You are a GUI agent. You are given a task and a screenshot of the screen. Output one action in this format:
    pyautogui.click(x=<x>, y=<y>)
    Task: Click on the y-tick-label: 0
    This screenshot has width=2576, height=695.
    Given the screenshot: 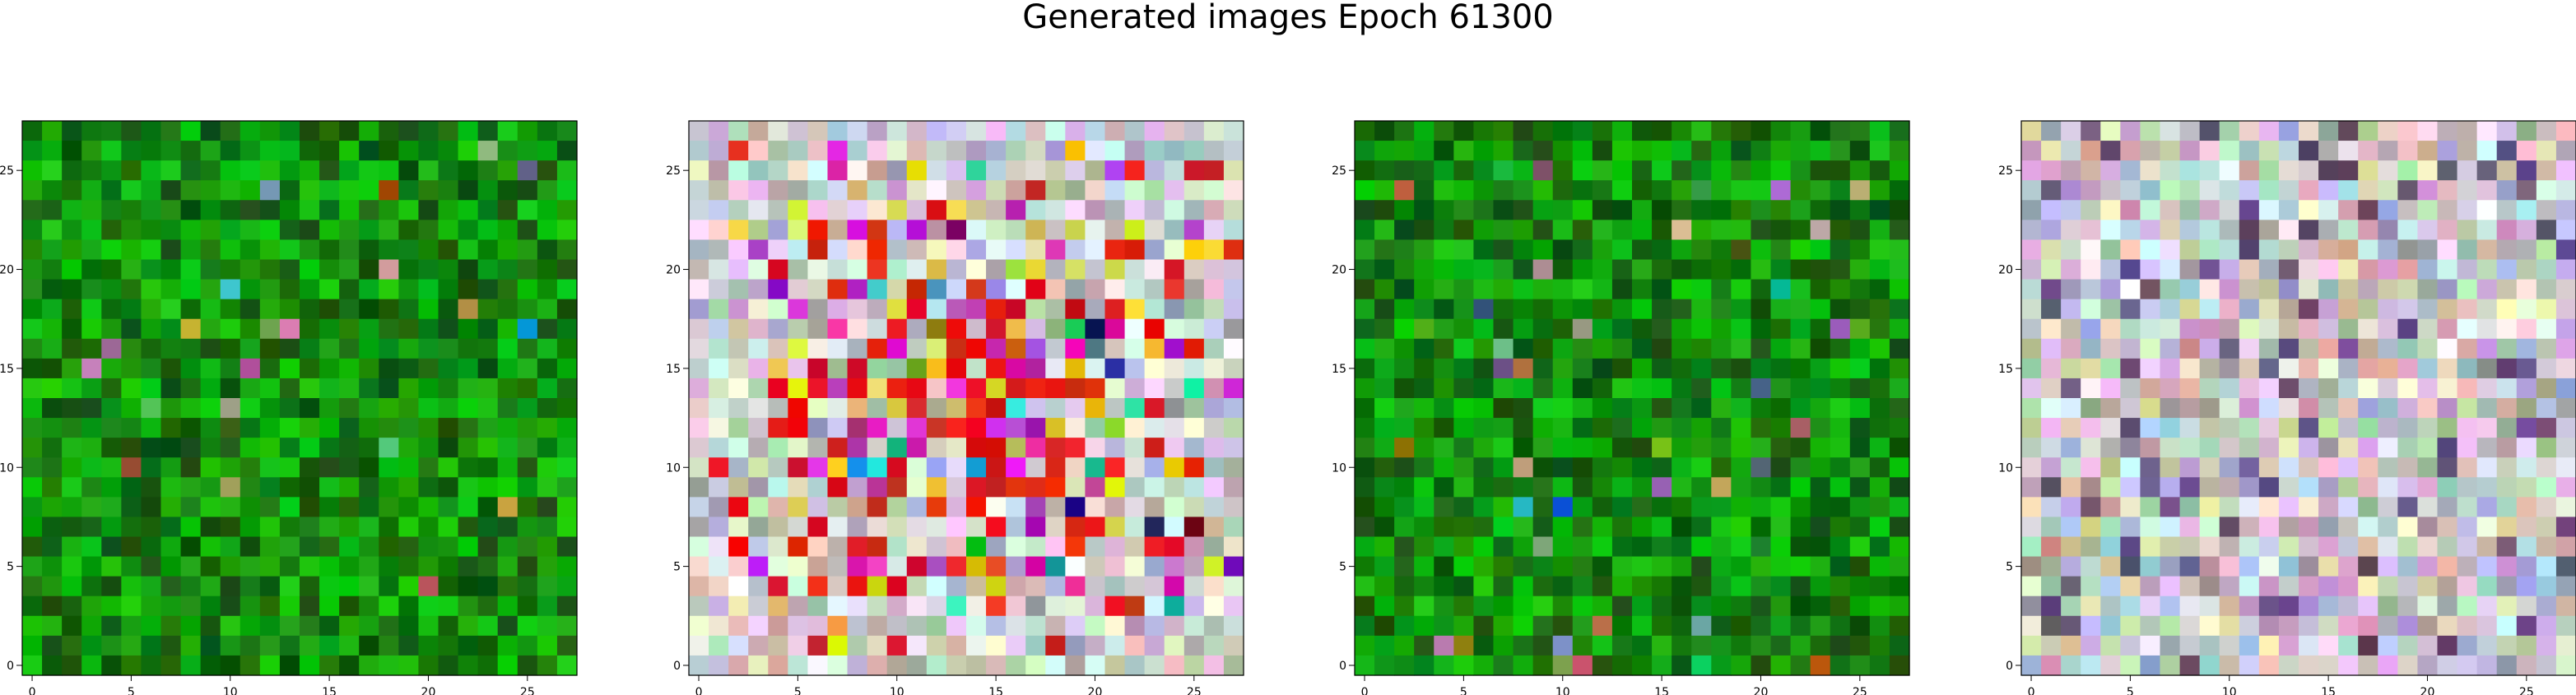 What is the action you would take?
    pyautogui.click(x=677, y=666)
    